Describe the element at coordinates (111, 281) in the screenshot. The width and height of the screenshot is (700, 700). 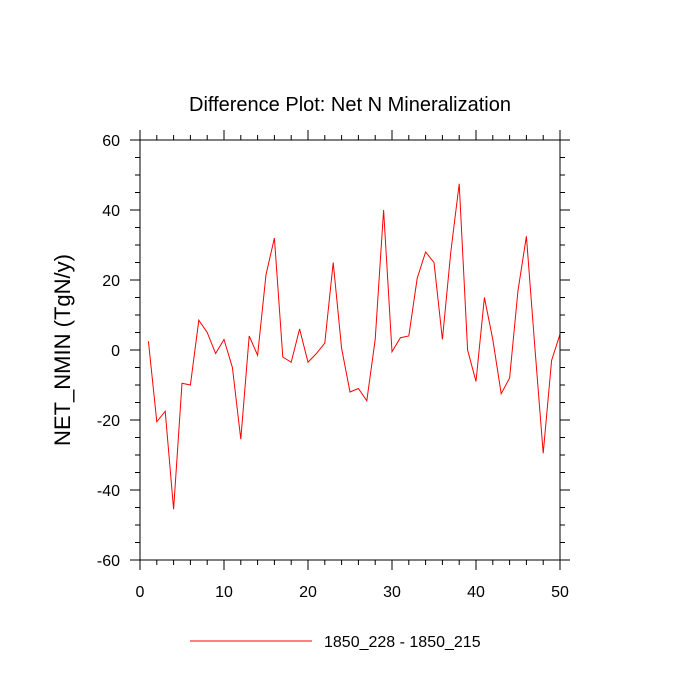
I see `y-tick-label: 20` at that location.